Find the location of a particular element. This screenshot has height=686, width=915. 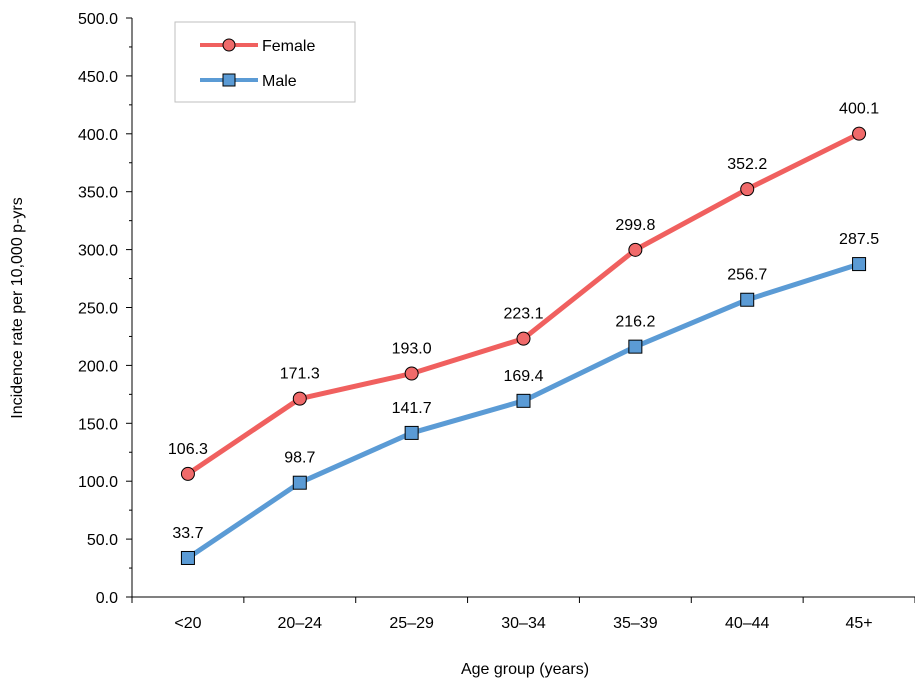

data-label-male: 287.5 is located at coordinates (859, 239).